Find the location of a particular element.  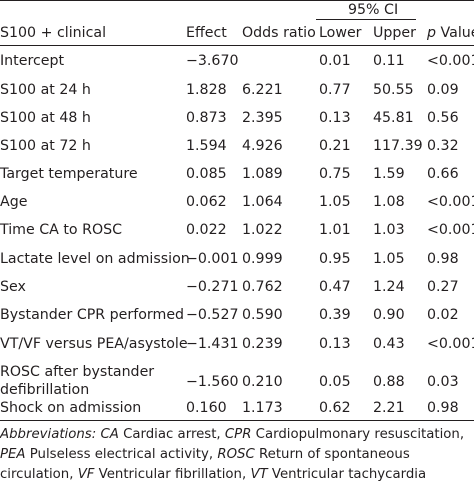

table-cell-effect: 1.594 is located at coordinates (206, 146).